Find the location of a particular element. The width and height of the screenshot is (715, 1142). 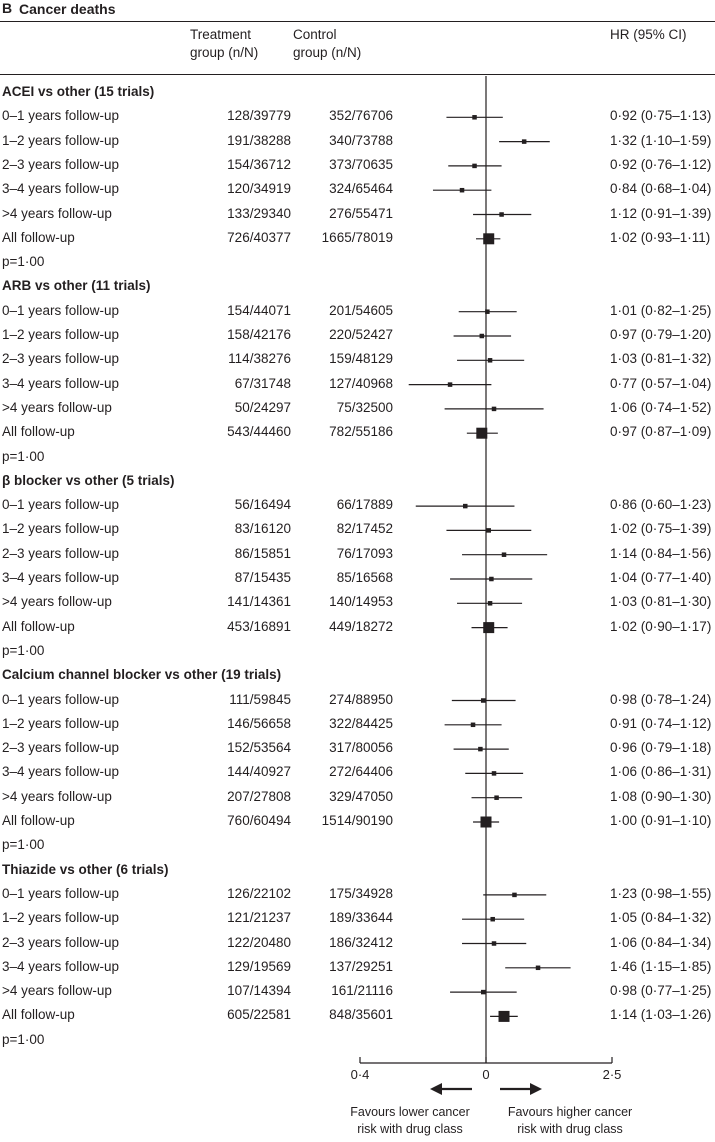

control-count: 329/47050 is located at coordinates (361, 796).